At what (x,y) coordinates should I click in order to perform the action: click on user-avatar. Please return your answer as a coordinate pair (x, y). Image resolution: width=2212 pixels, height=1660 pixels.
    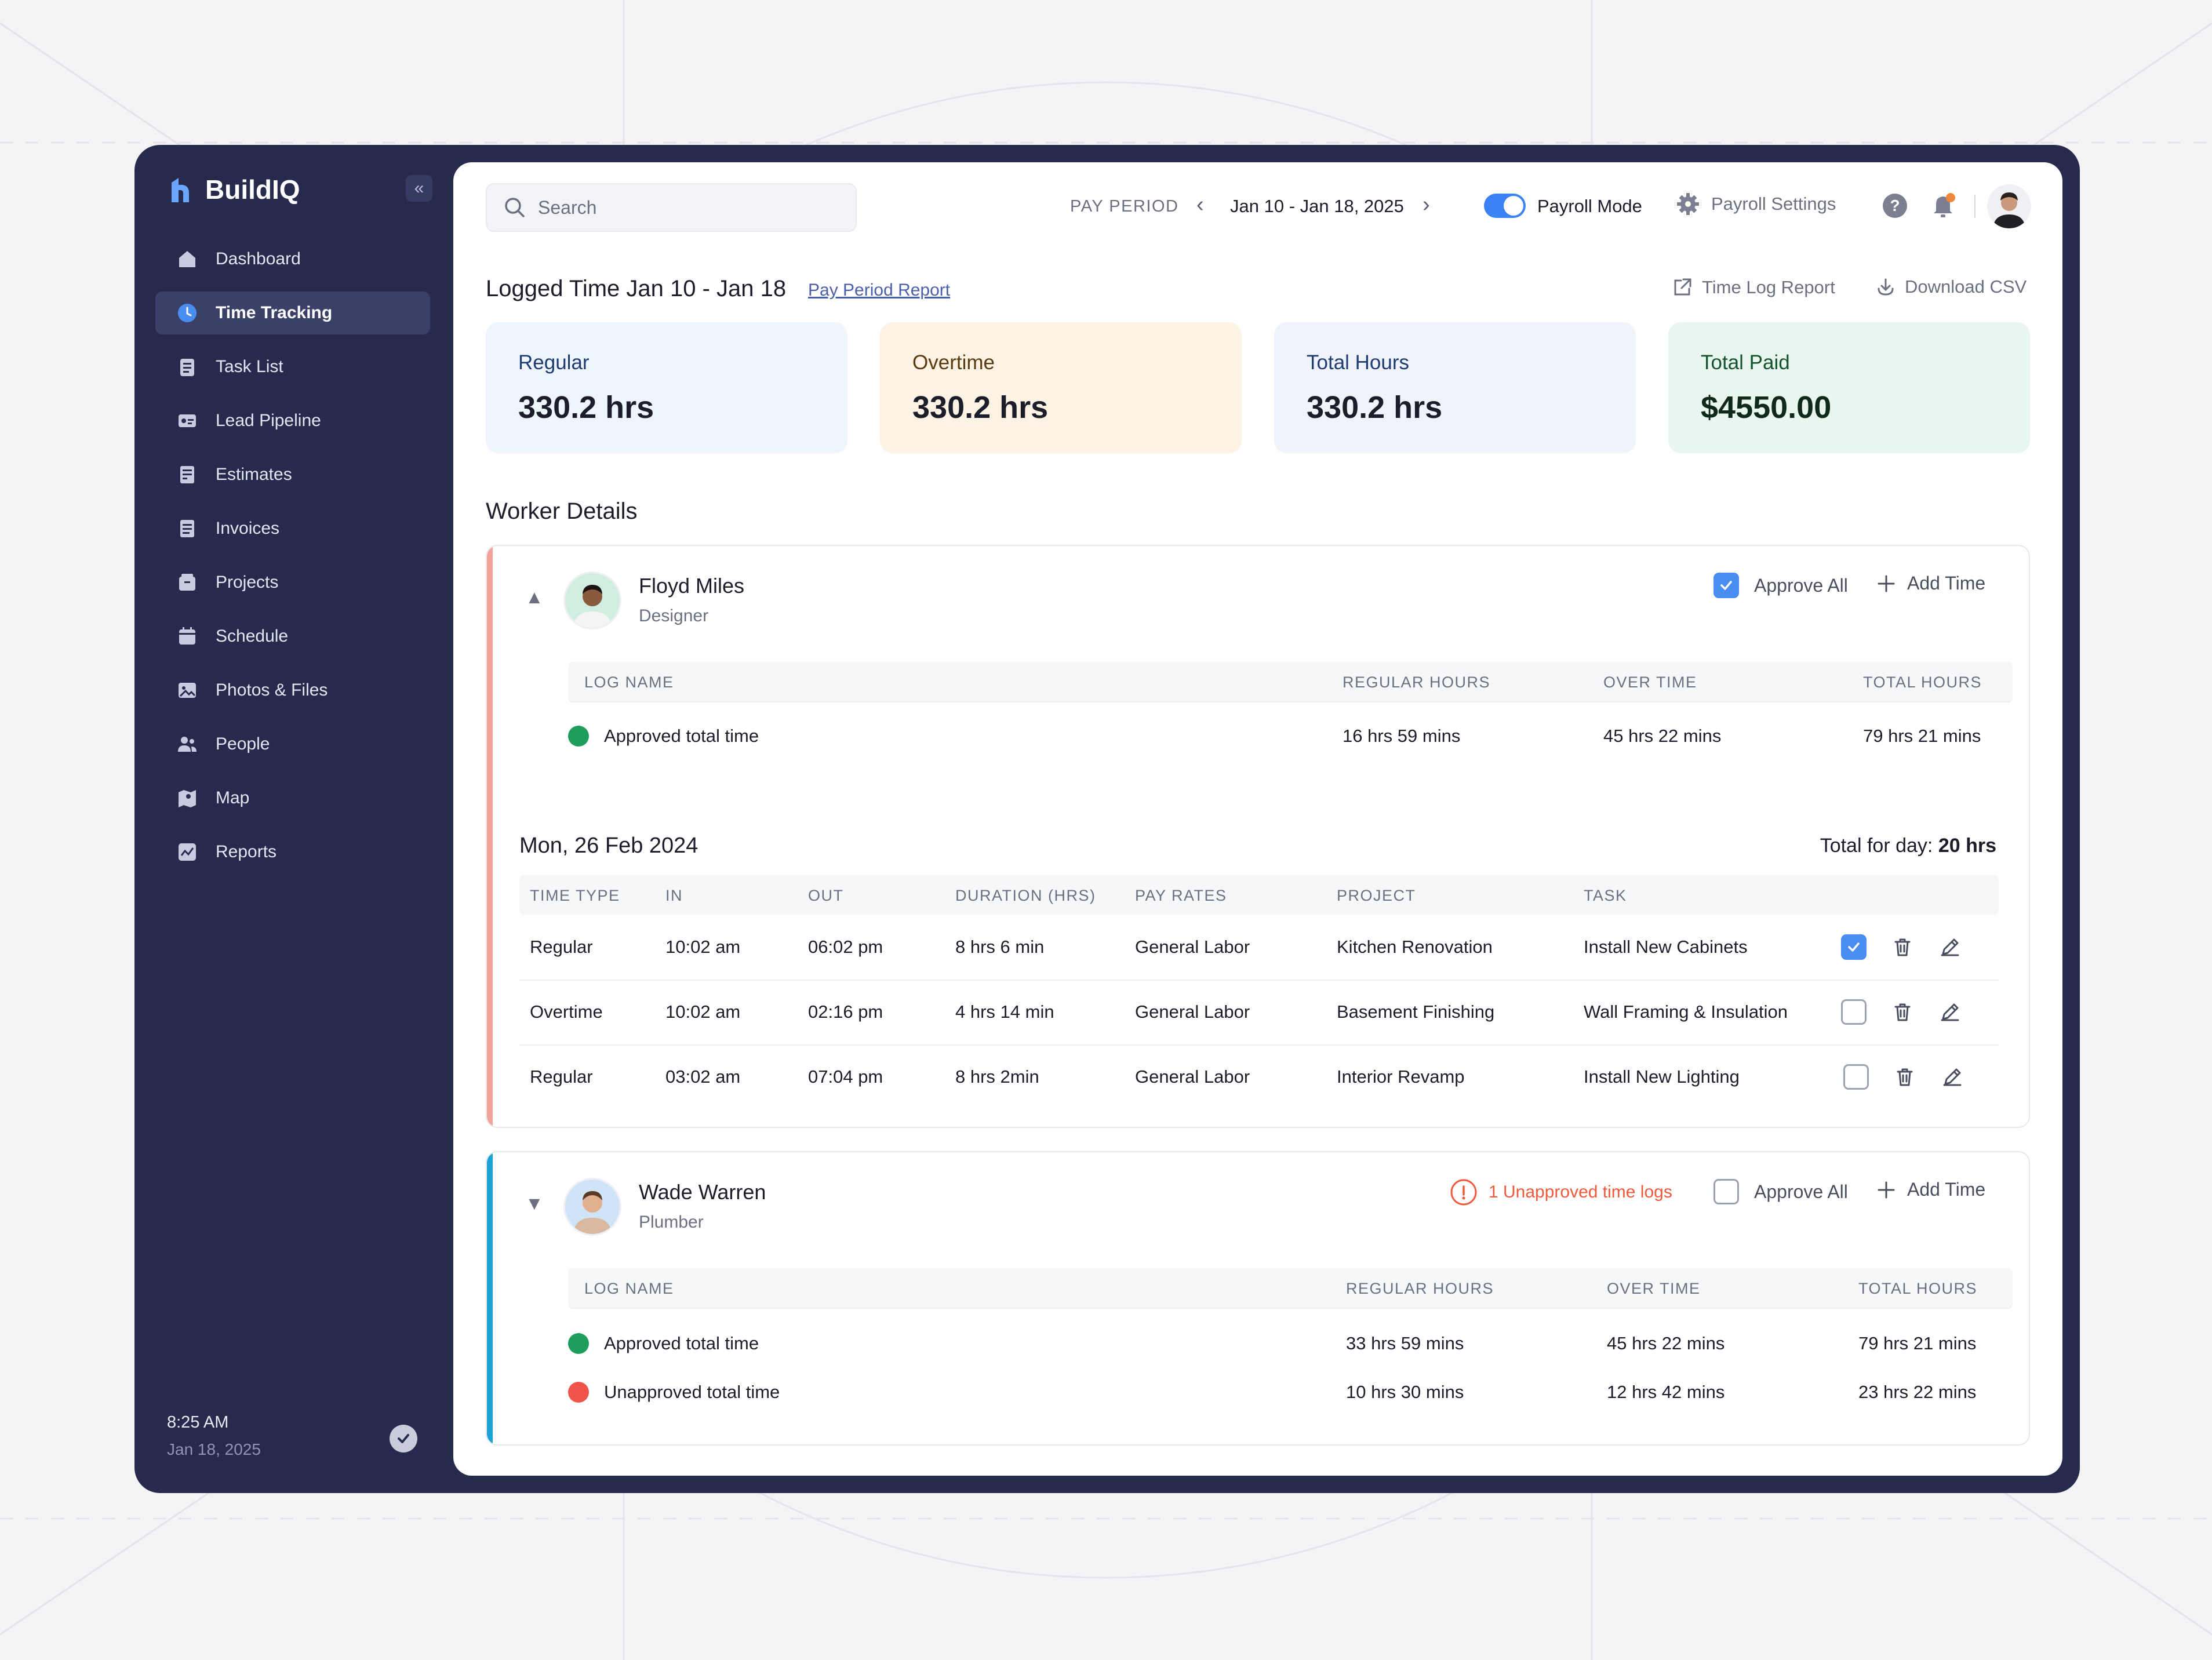
    Looking at the image, I should click on (2009, 206).